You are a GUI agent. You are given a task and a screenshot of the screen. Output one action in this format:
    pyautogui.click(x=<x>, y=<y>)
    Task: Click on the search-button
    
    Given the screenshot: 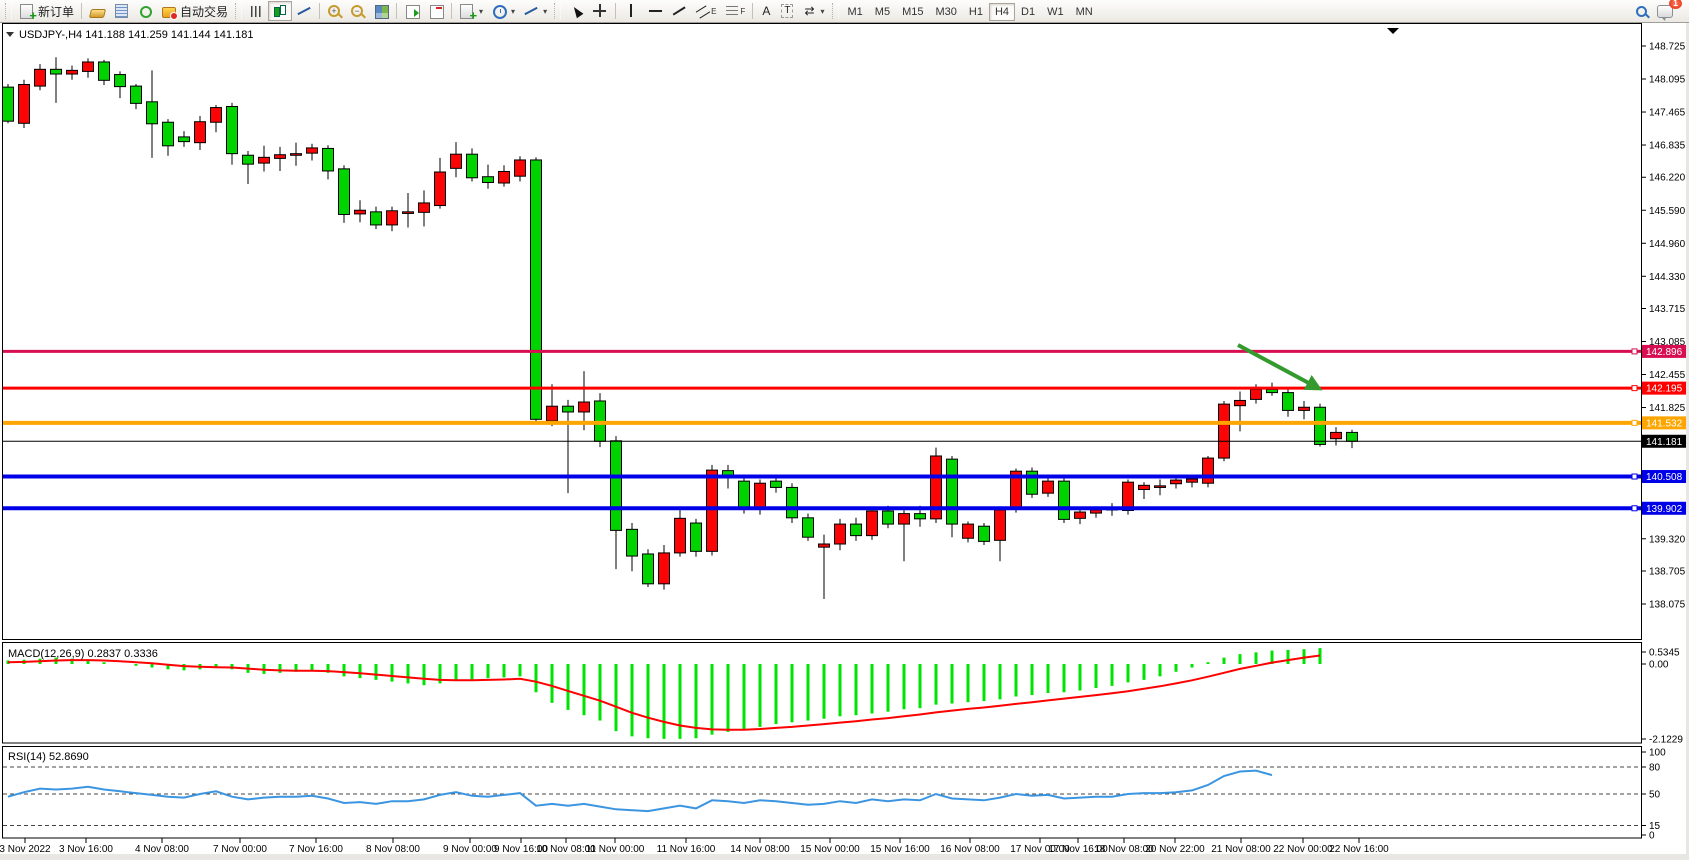 What is the action you would take?
    pyautogui.click(x=1641, y=11)
    